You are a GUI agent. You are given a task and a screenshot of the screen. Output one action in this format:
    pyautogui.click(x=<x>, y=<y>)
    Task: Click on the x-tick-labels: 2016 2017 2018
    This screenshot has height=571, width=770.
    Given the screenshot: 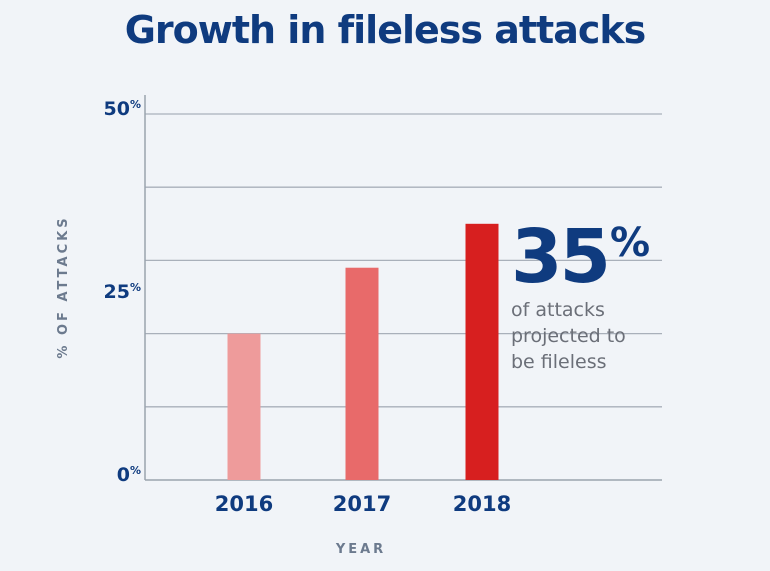 What is the action you would take?
    pyautogui.click(x=363, y=504)
    